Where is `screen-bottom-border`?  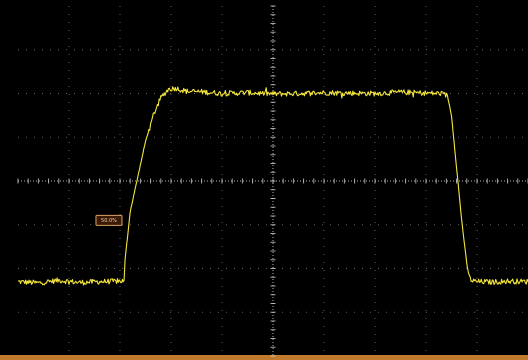 screen-bottom-border is located at coordinates (264, 357).